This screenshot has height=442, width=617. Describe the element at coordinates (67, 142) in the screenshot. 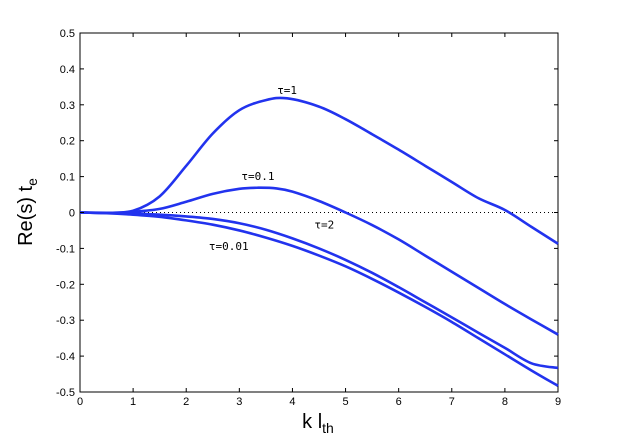

I see `y-tick-label: 0.2` at that location.